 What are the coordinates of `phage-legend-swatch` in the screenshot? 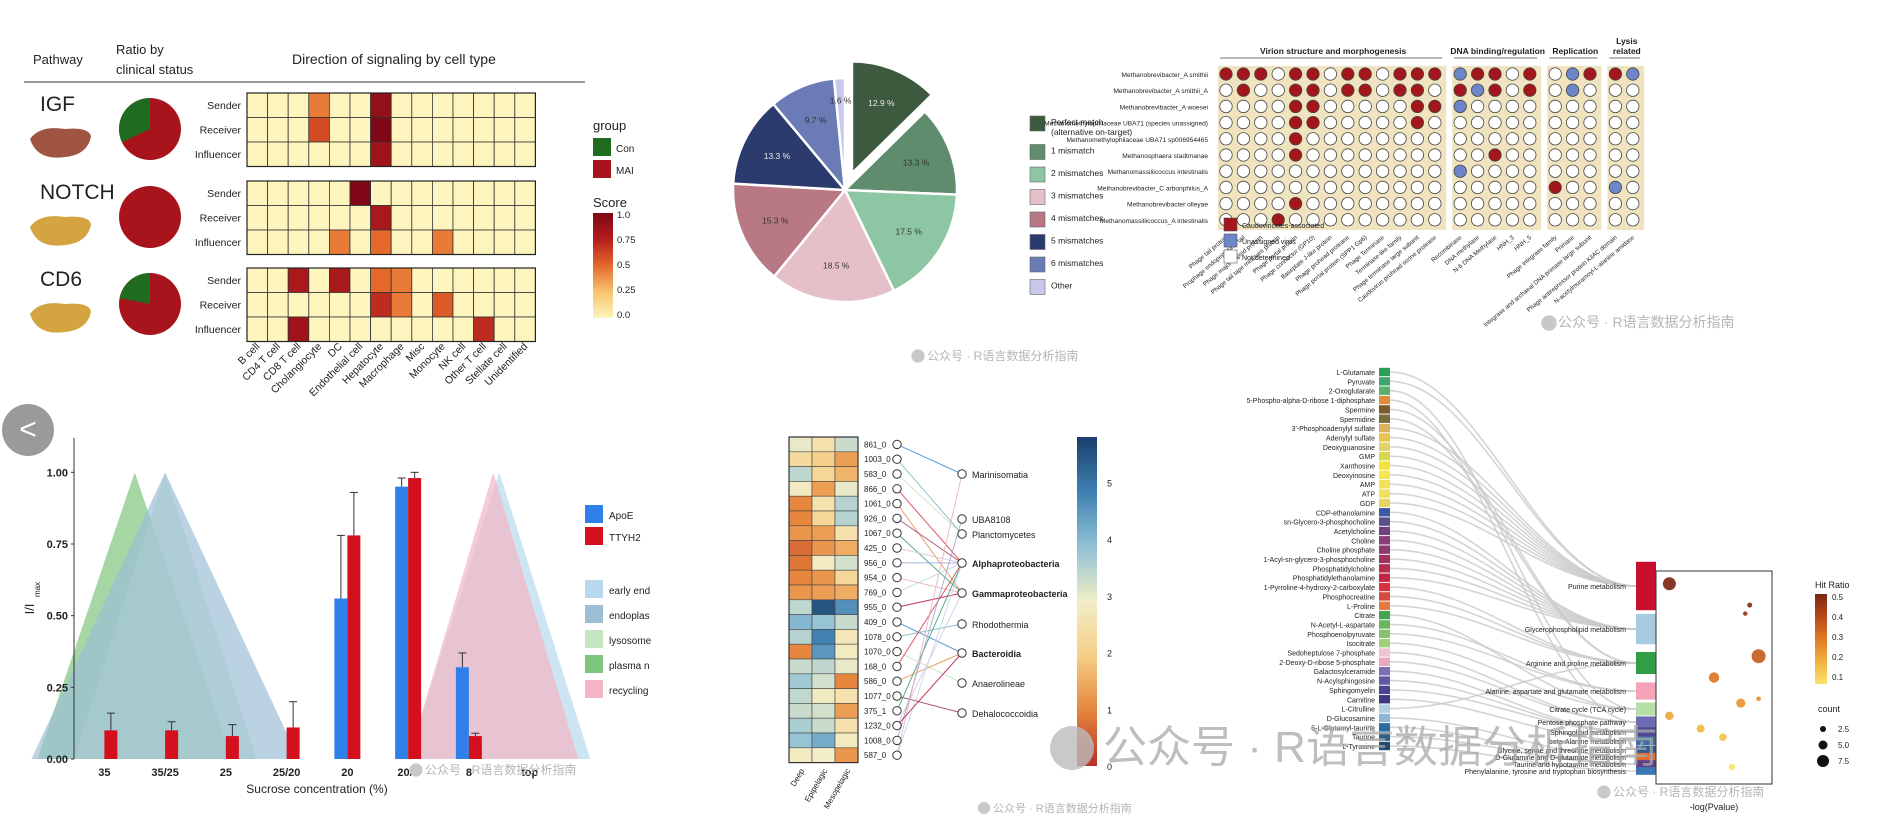 It's located at (1230, 256).